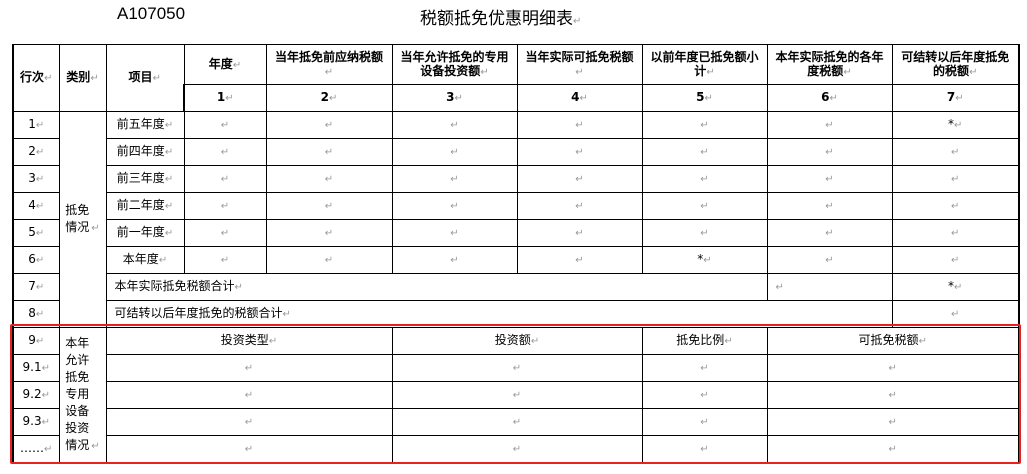  What do you see at coordinates (829, 64) in the screenshot?
I see `header-col-6: 本年实际抵免的各年度税额` at bounding box center [829, 64].